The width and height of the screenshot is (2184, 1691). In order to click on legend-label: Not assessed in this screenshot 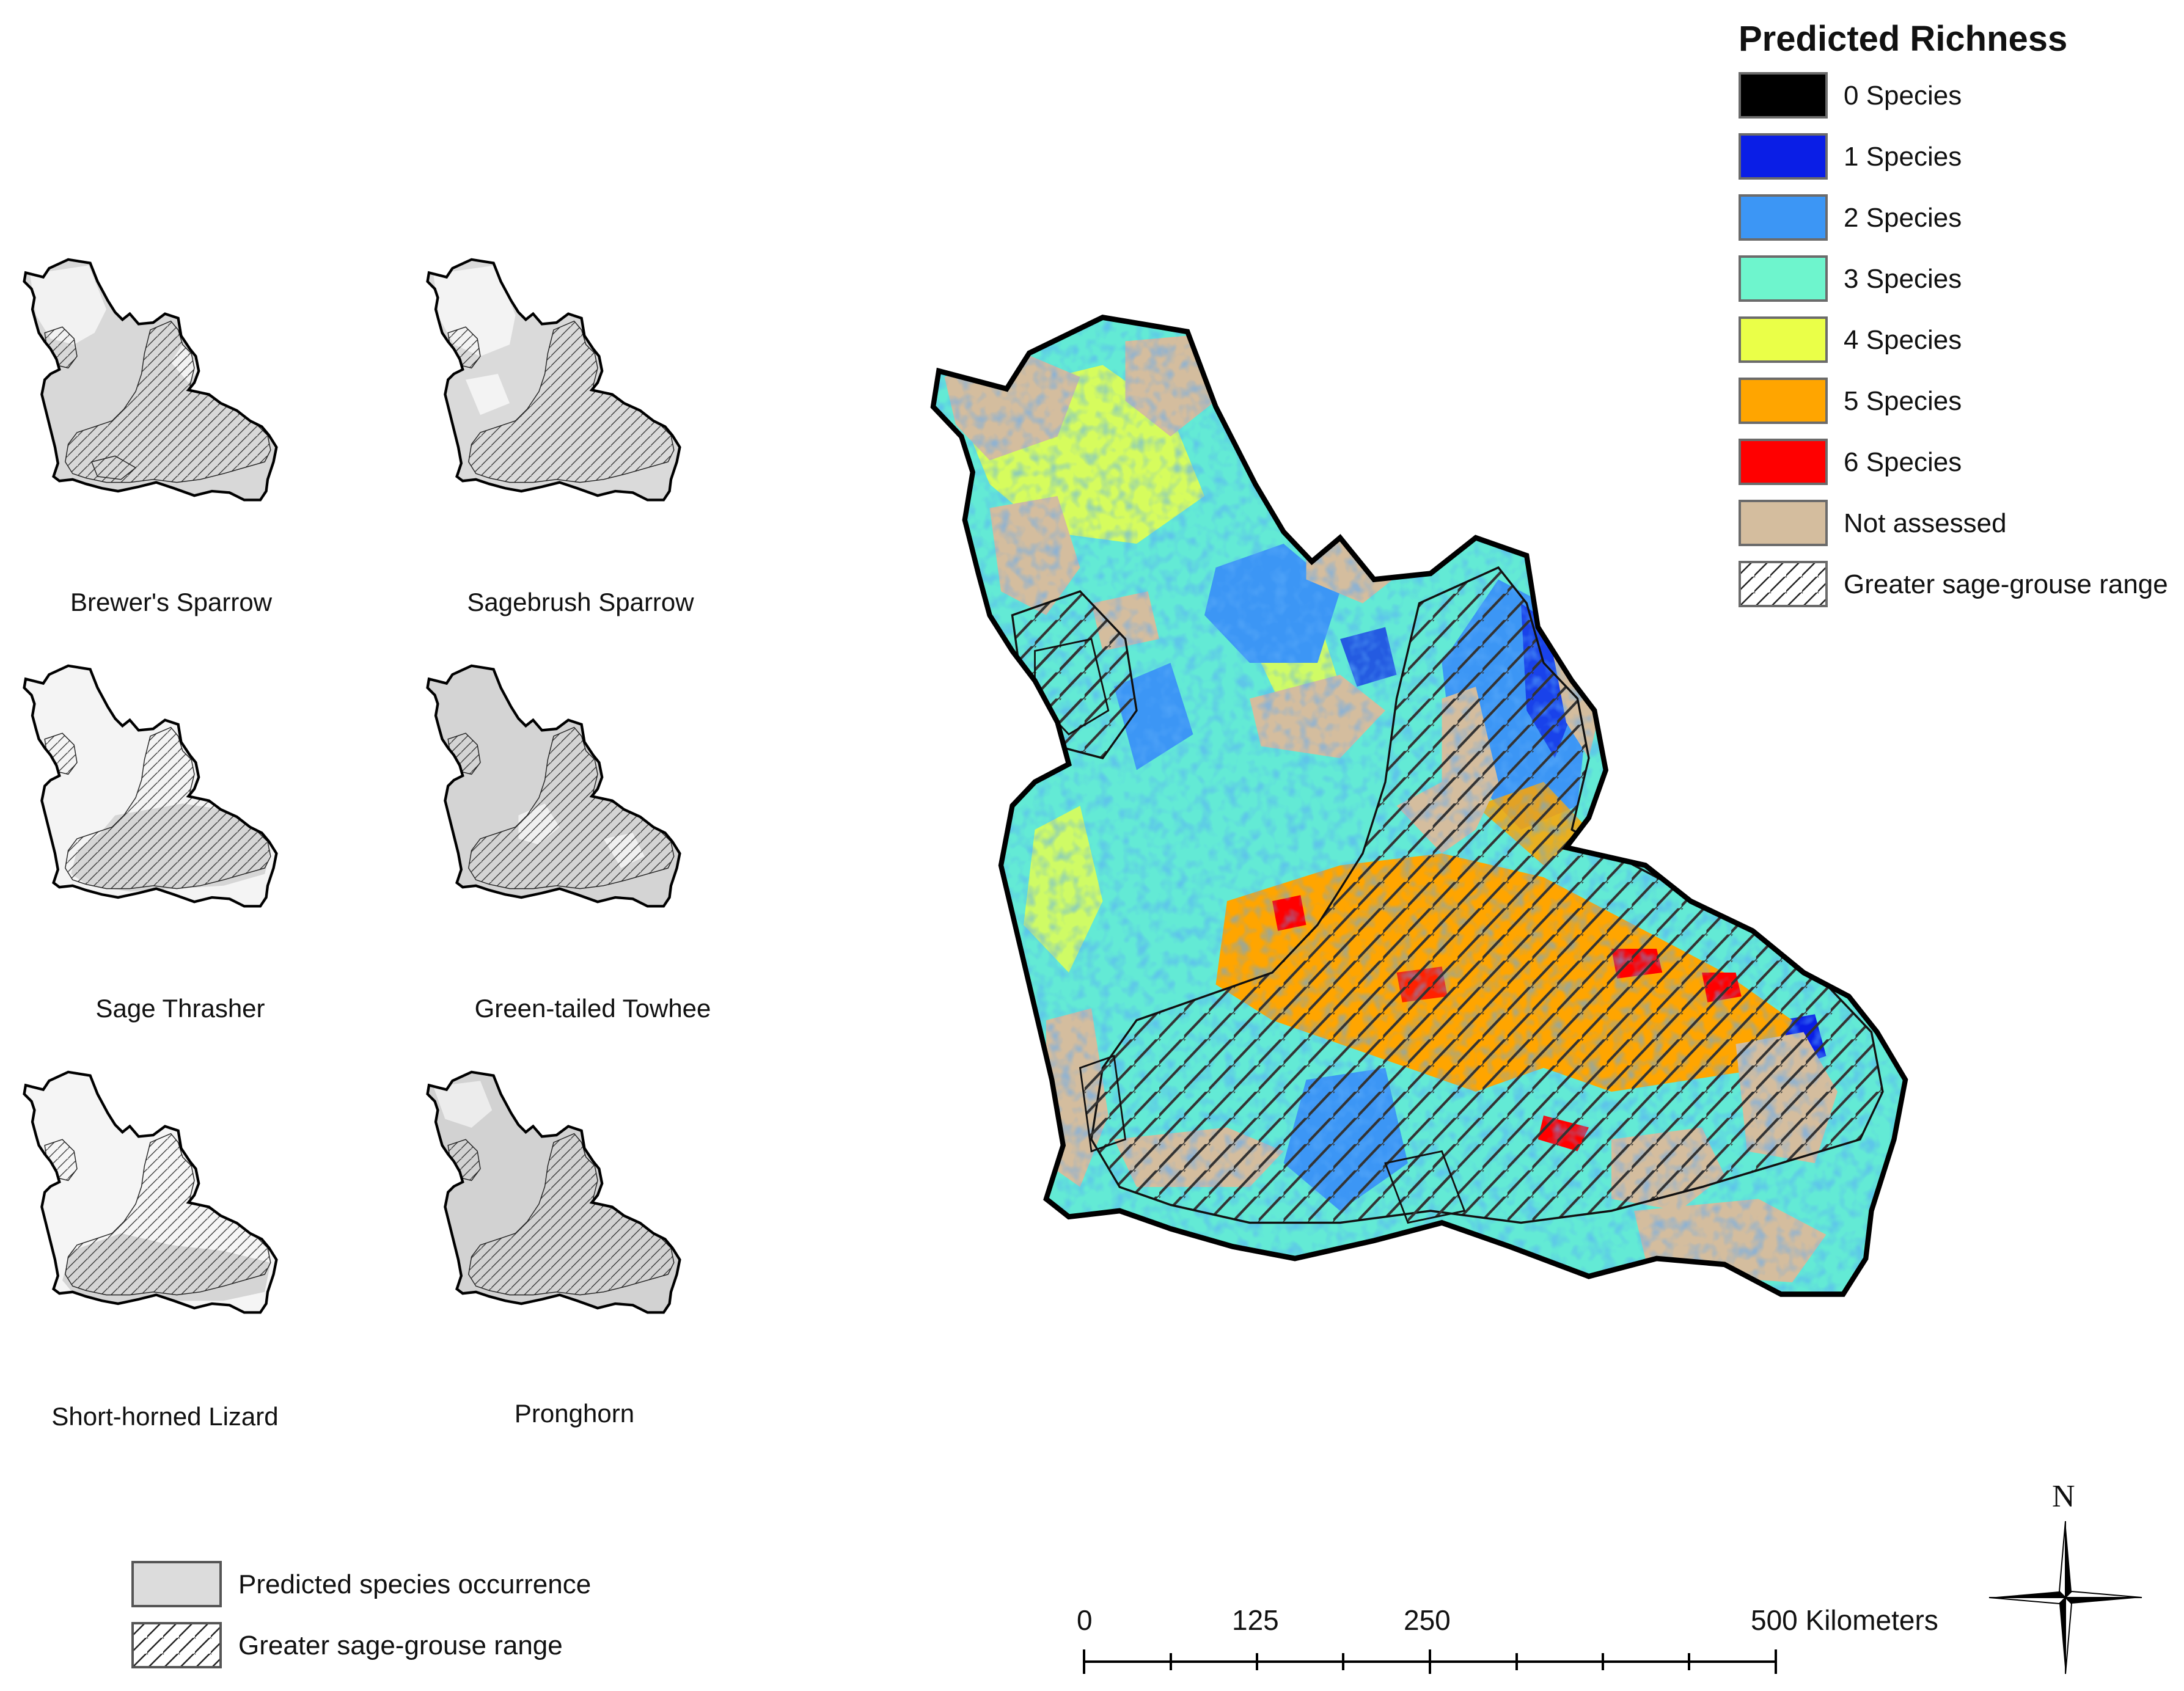, I will do `click(1925, 523)`.